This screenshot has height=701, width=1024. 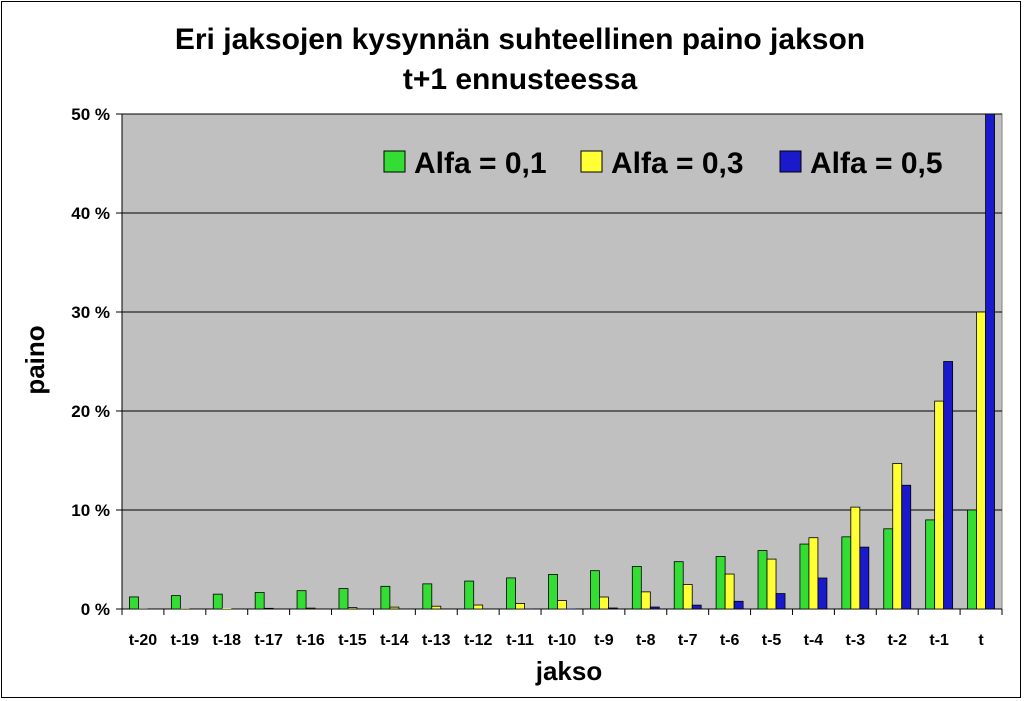 What do you see at coordinates (981, 640) in the screenshot?
I see `x-tick-label: t` at bounding box center [981, 640].